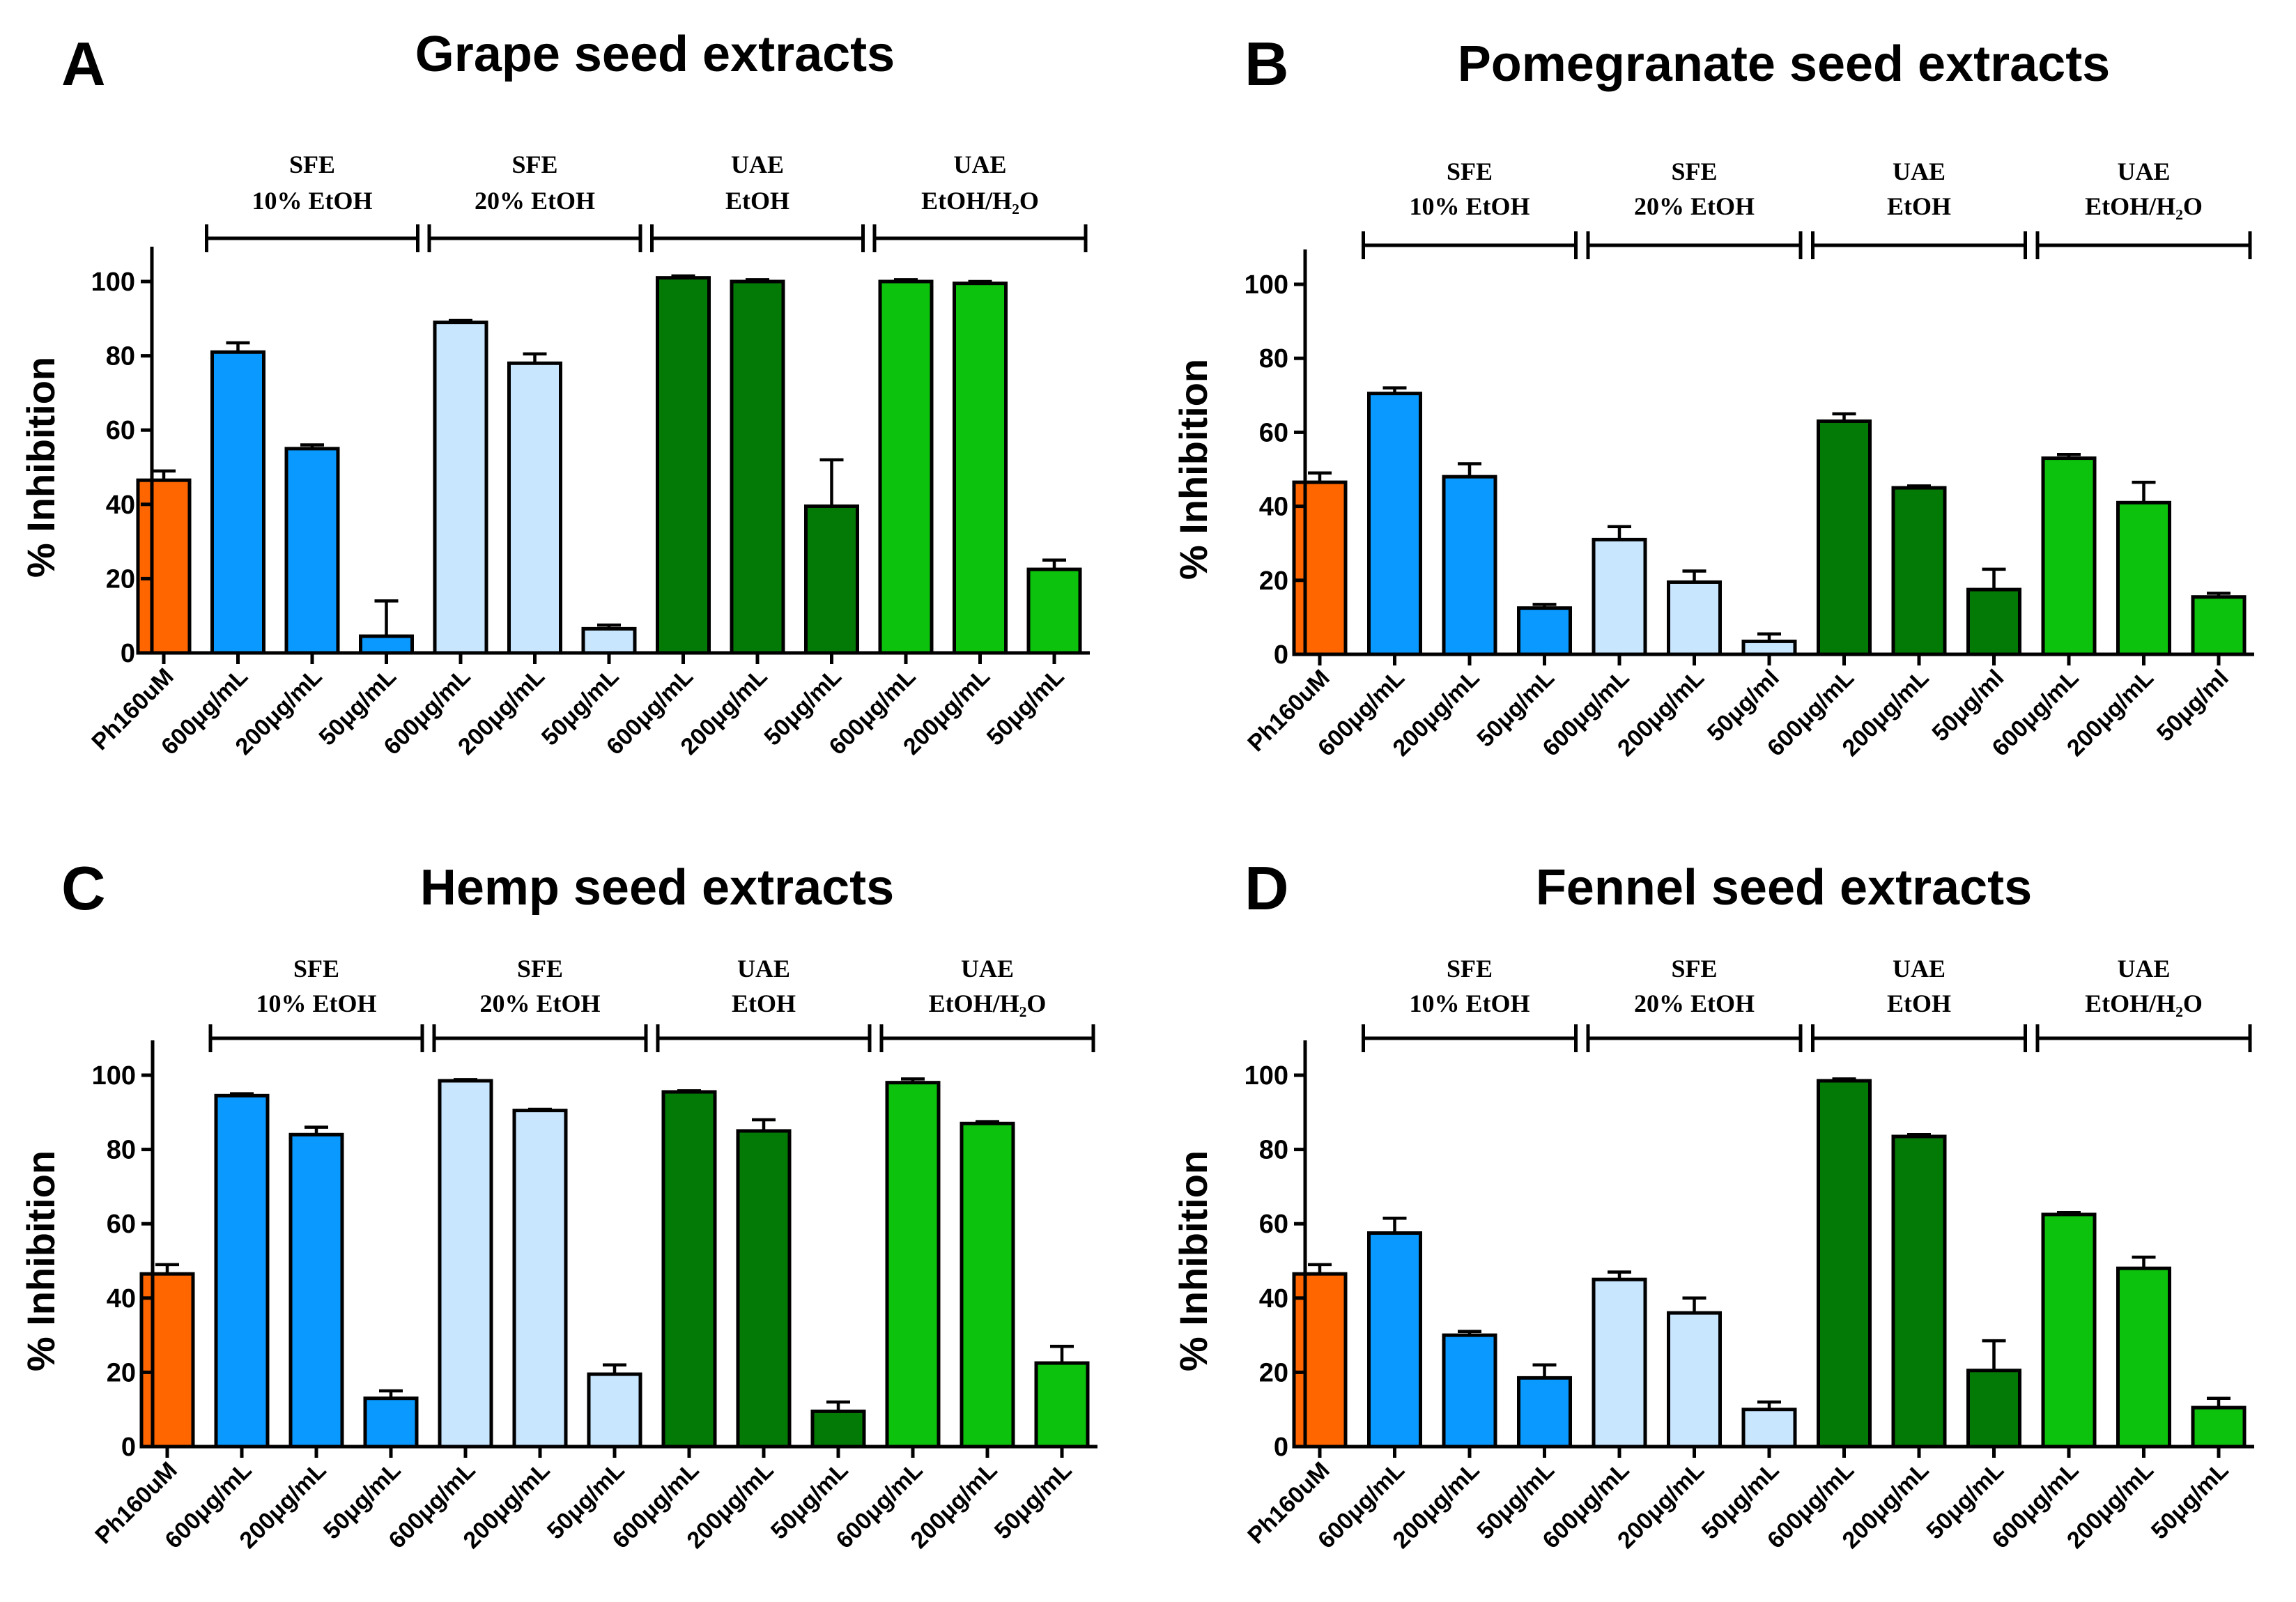 The width and height of the screenshot is (2296, 1602). What do you see at coordinates (83, 63) in the screenshot?
I see `panel-label: A` at bounding box center [83, 63].